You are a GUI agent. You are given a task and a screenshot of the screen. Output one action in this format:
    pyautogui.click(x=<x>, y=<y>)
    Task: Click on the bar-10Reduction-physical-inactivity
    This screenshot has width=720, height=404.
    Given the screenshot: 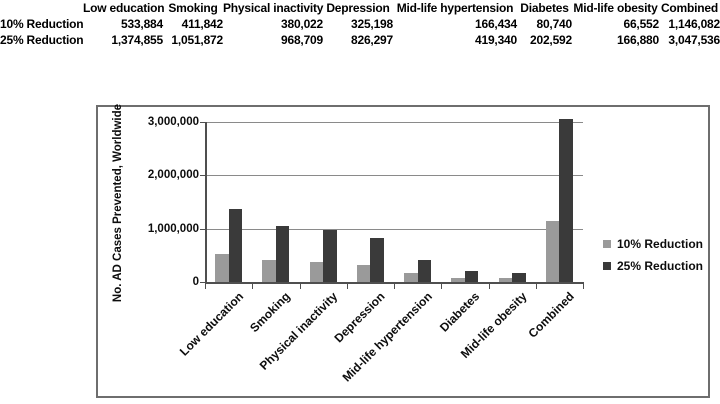 What is the action you would take?
    pyautogui.click(x=316, y=271)
    